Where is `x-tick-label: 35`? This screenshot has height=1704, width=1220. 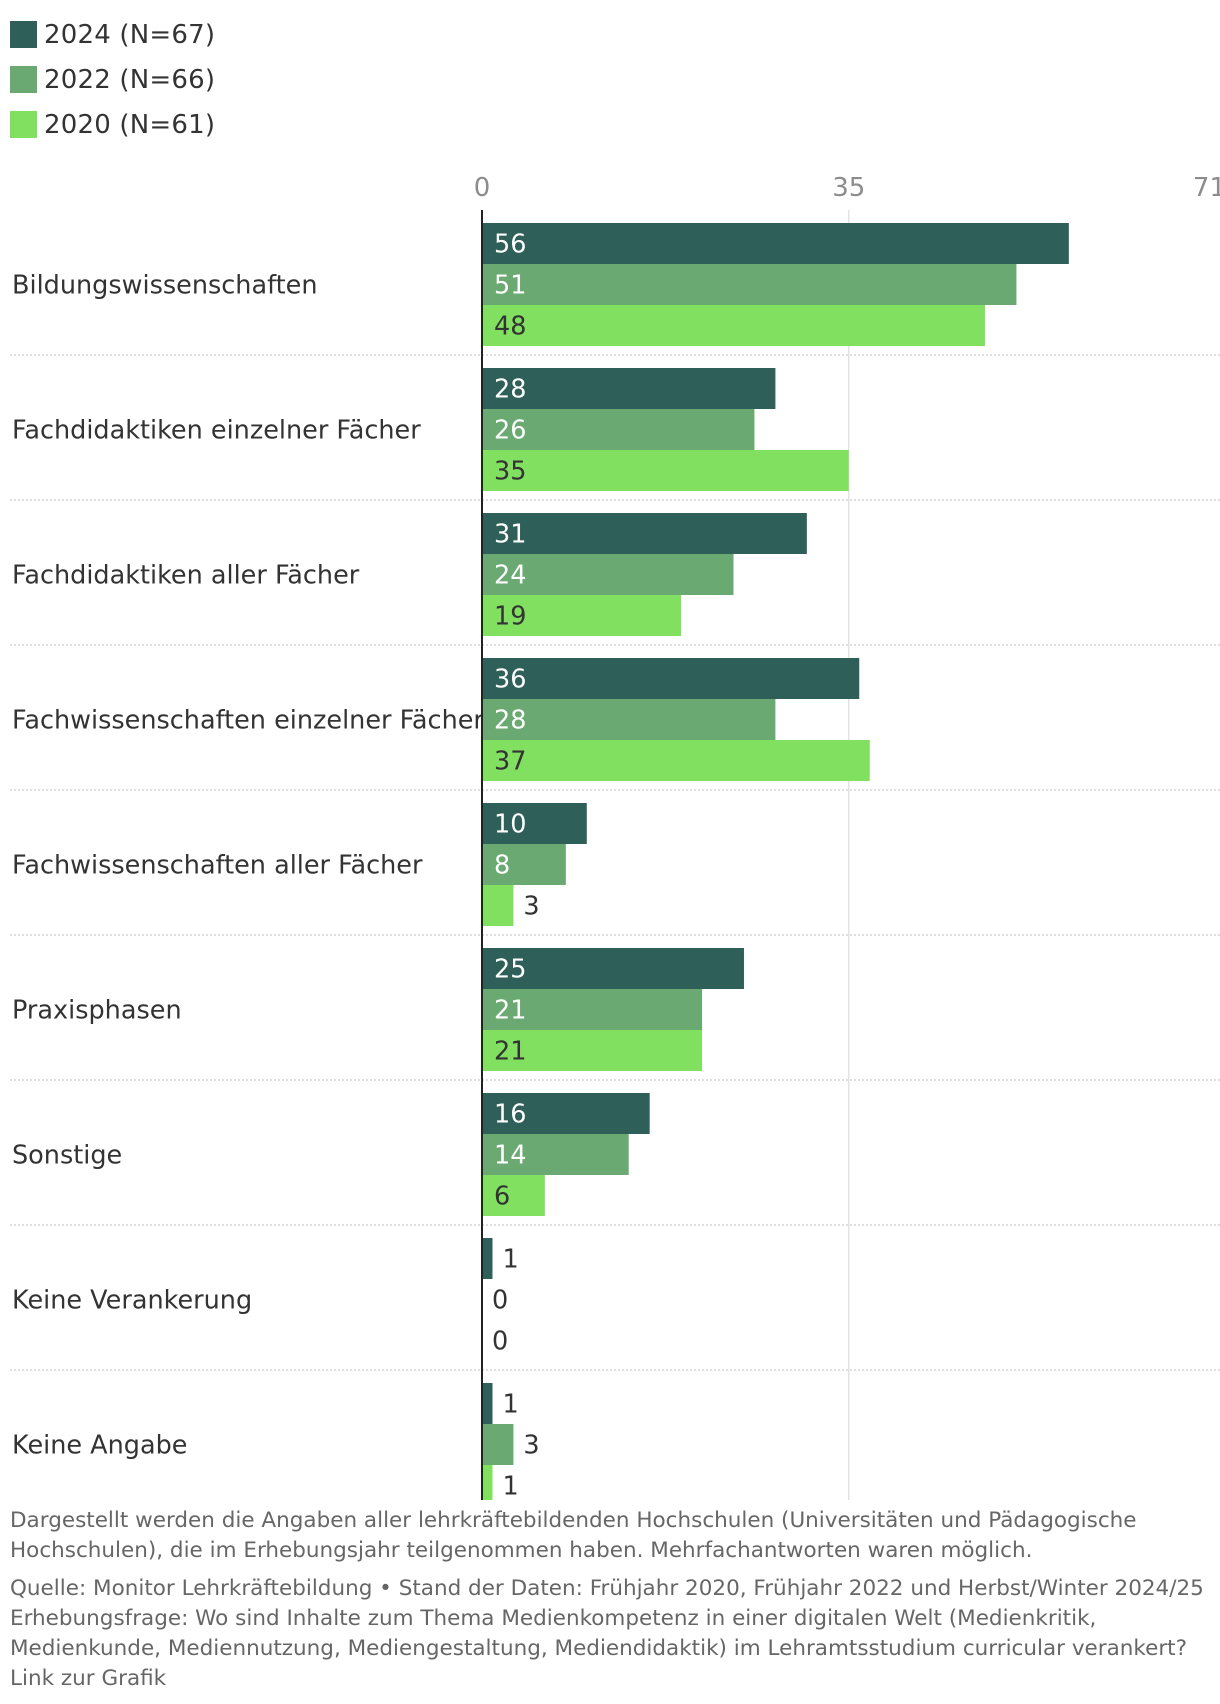
x-tick-label: 35 is located at coordinates (848, 188).